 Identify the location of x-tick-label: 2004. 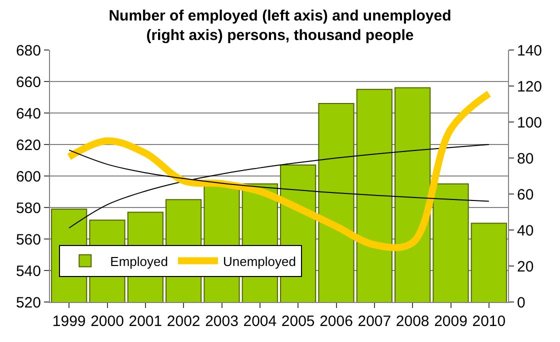
(260, 321).